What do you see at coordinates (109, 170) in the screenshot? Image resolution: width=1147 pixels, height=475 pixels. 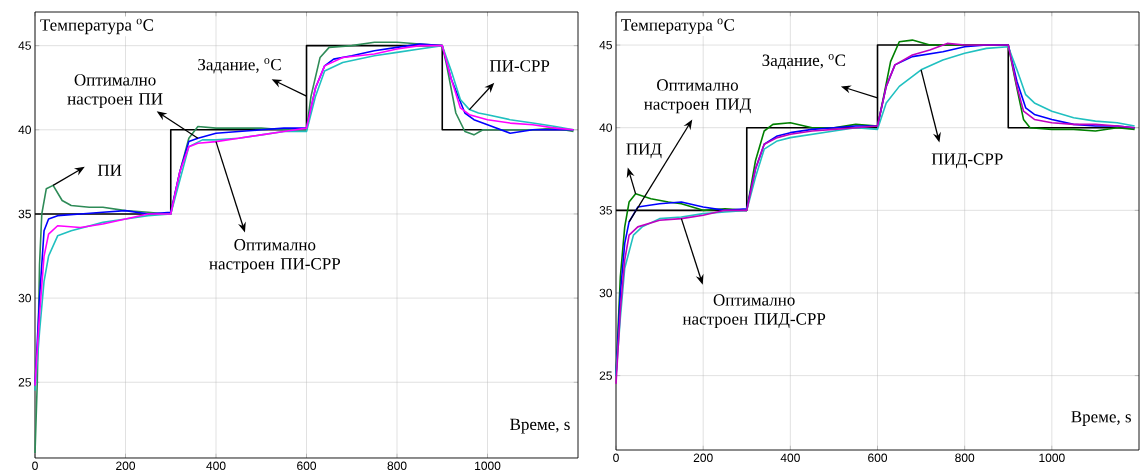 I see `annotation: ПИ` at bounding box center [109, 170].